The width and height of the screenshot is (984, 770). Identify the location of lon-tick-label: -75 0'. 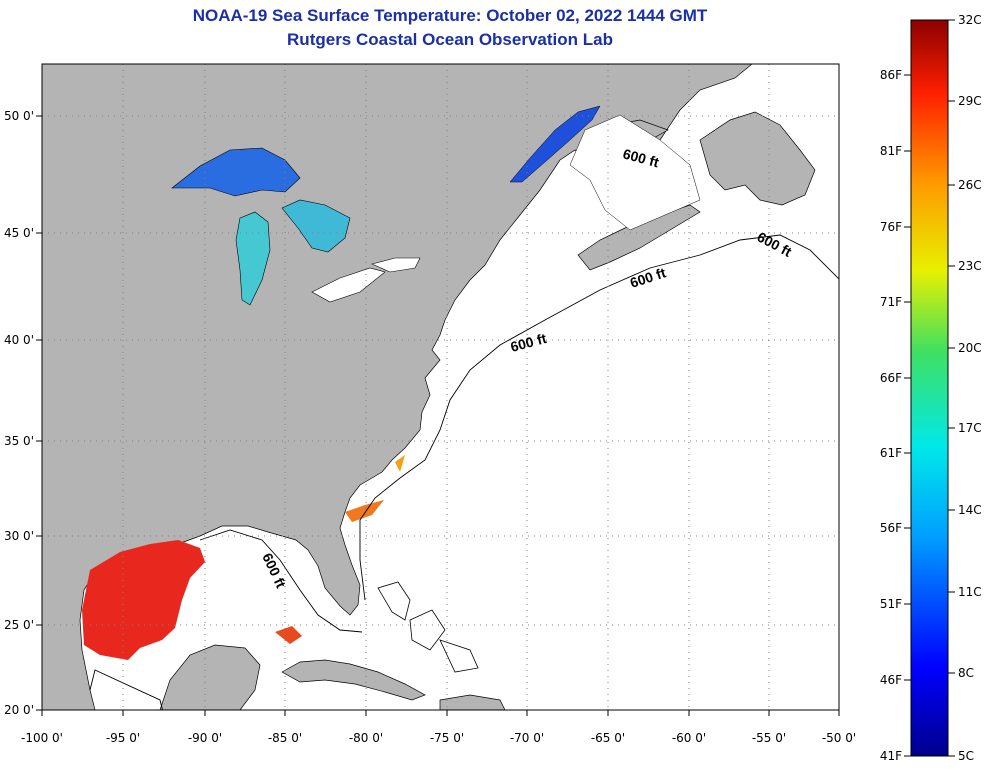
(447, 738).